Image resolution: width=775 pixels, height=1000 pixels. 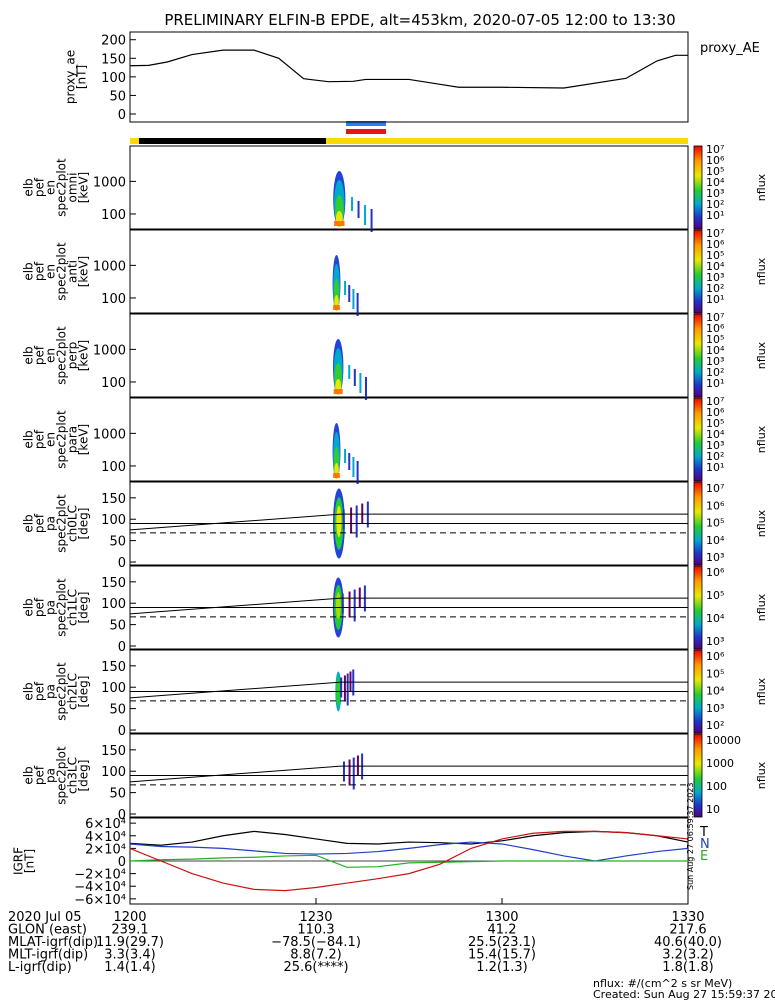 What do you see at coordinates (73, 271) in the screenshot?
I see `en-anti-ylabel-line: anti` at bounding box center [73, 271].